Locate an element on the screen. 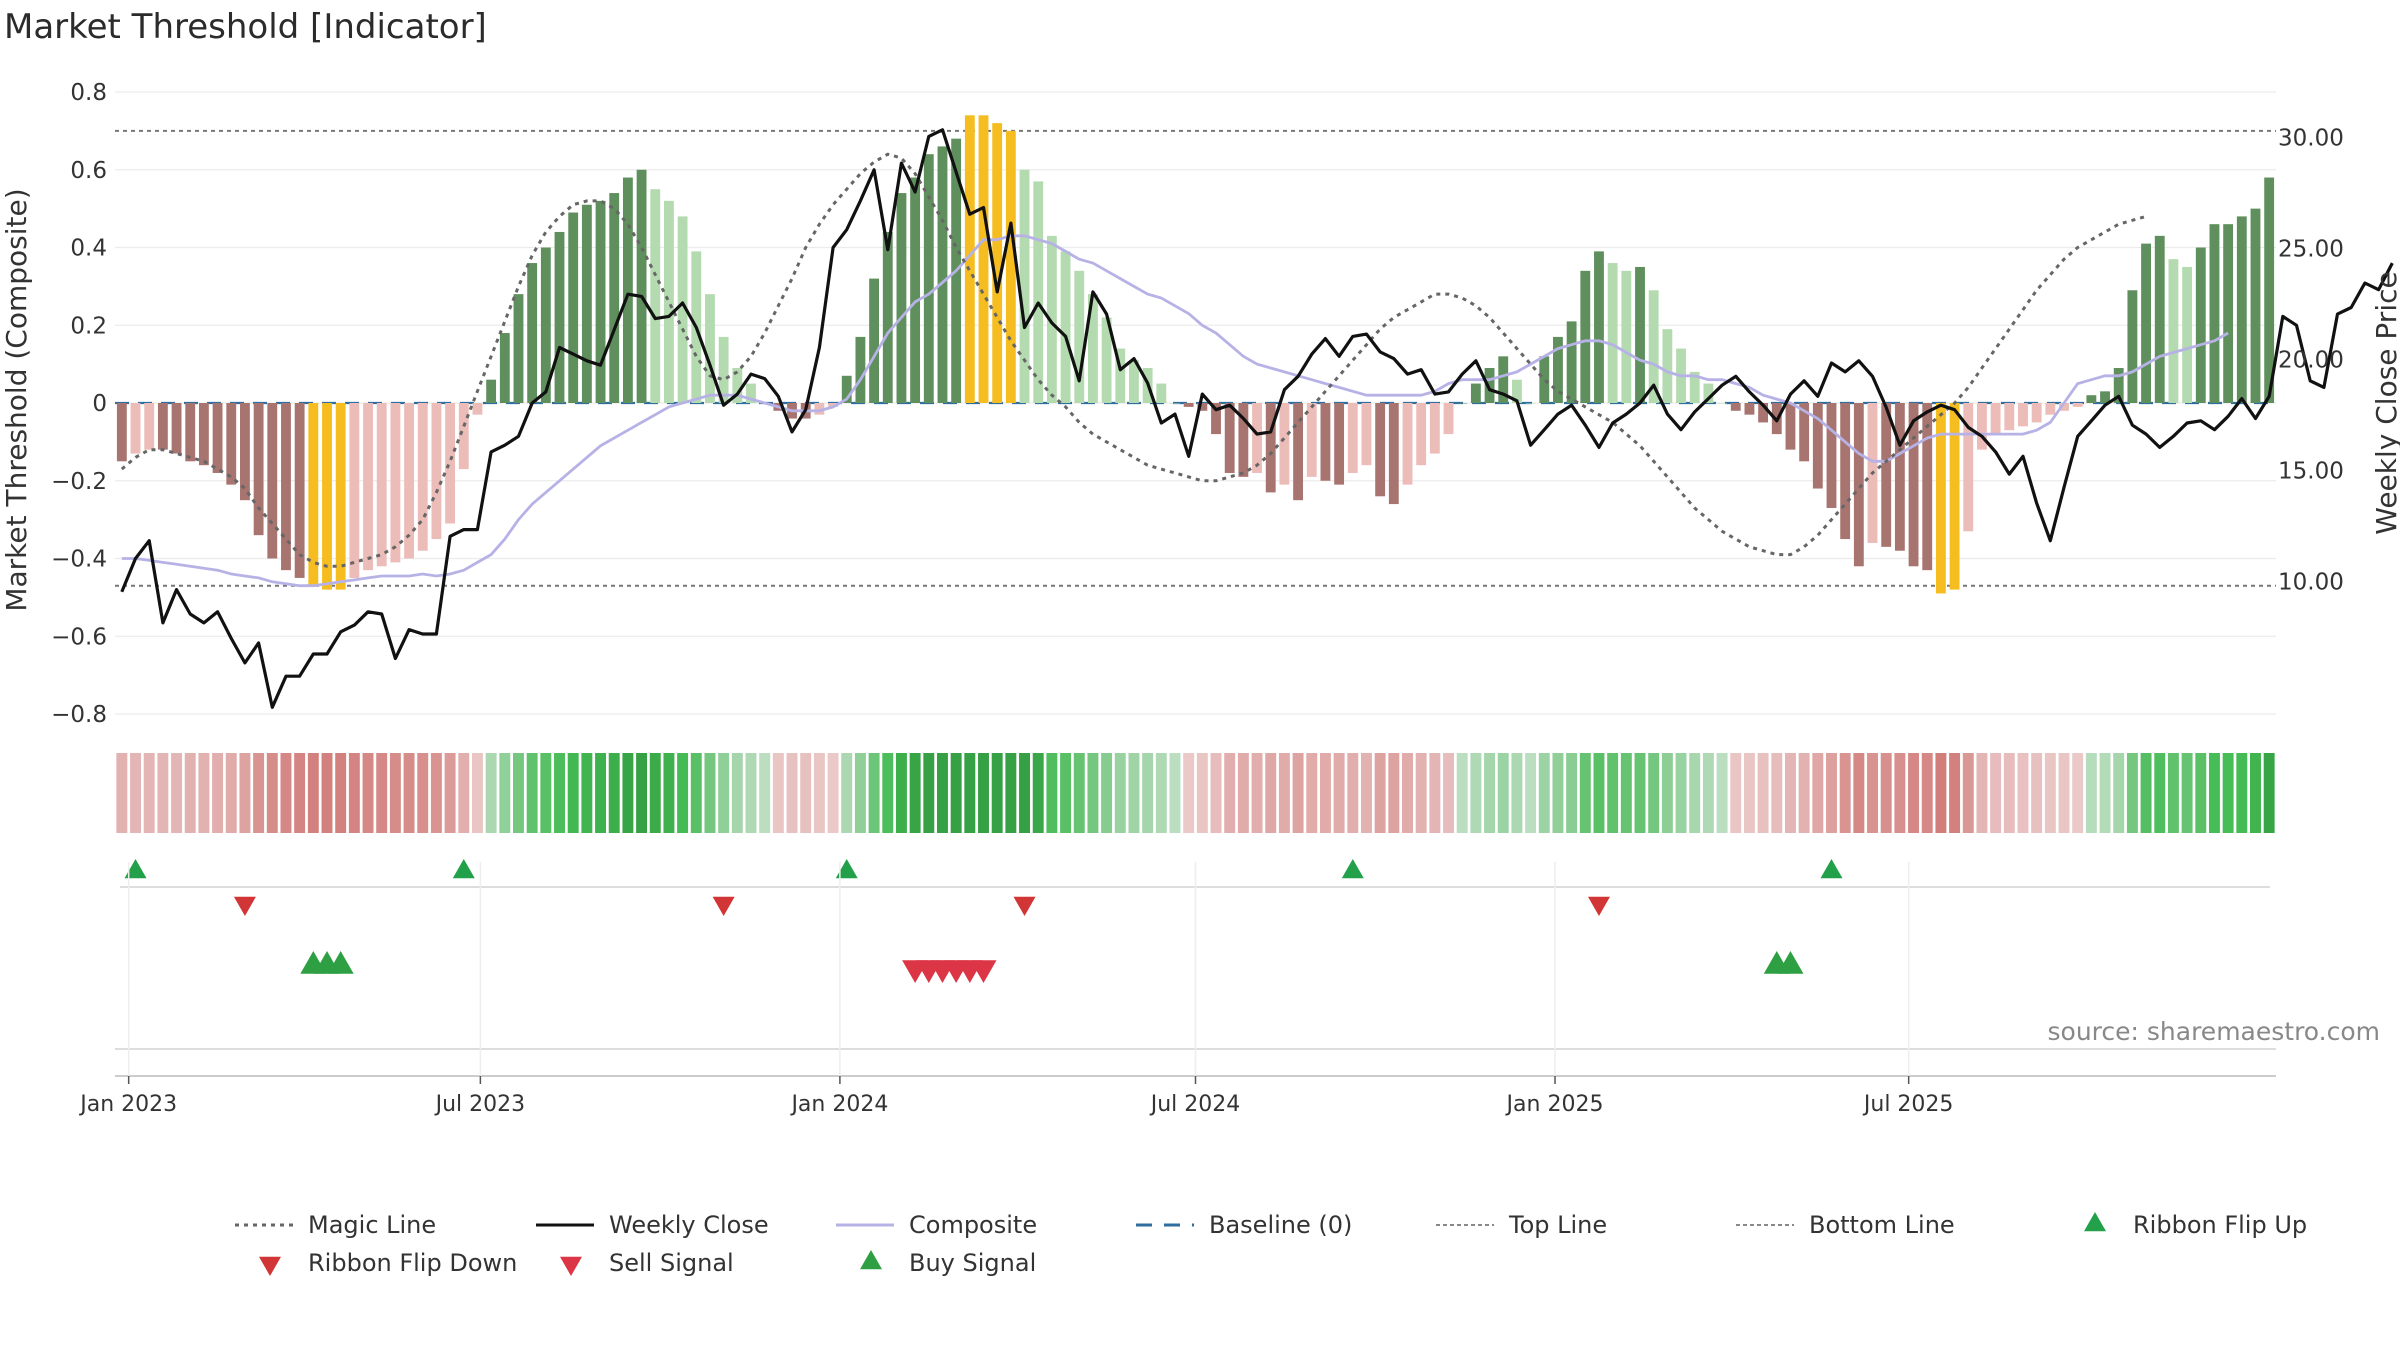 This screenshot has width=2400, height=1350. y-axis-label-right: Weekly Close Price is located at coordinates (2385, 402).